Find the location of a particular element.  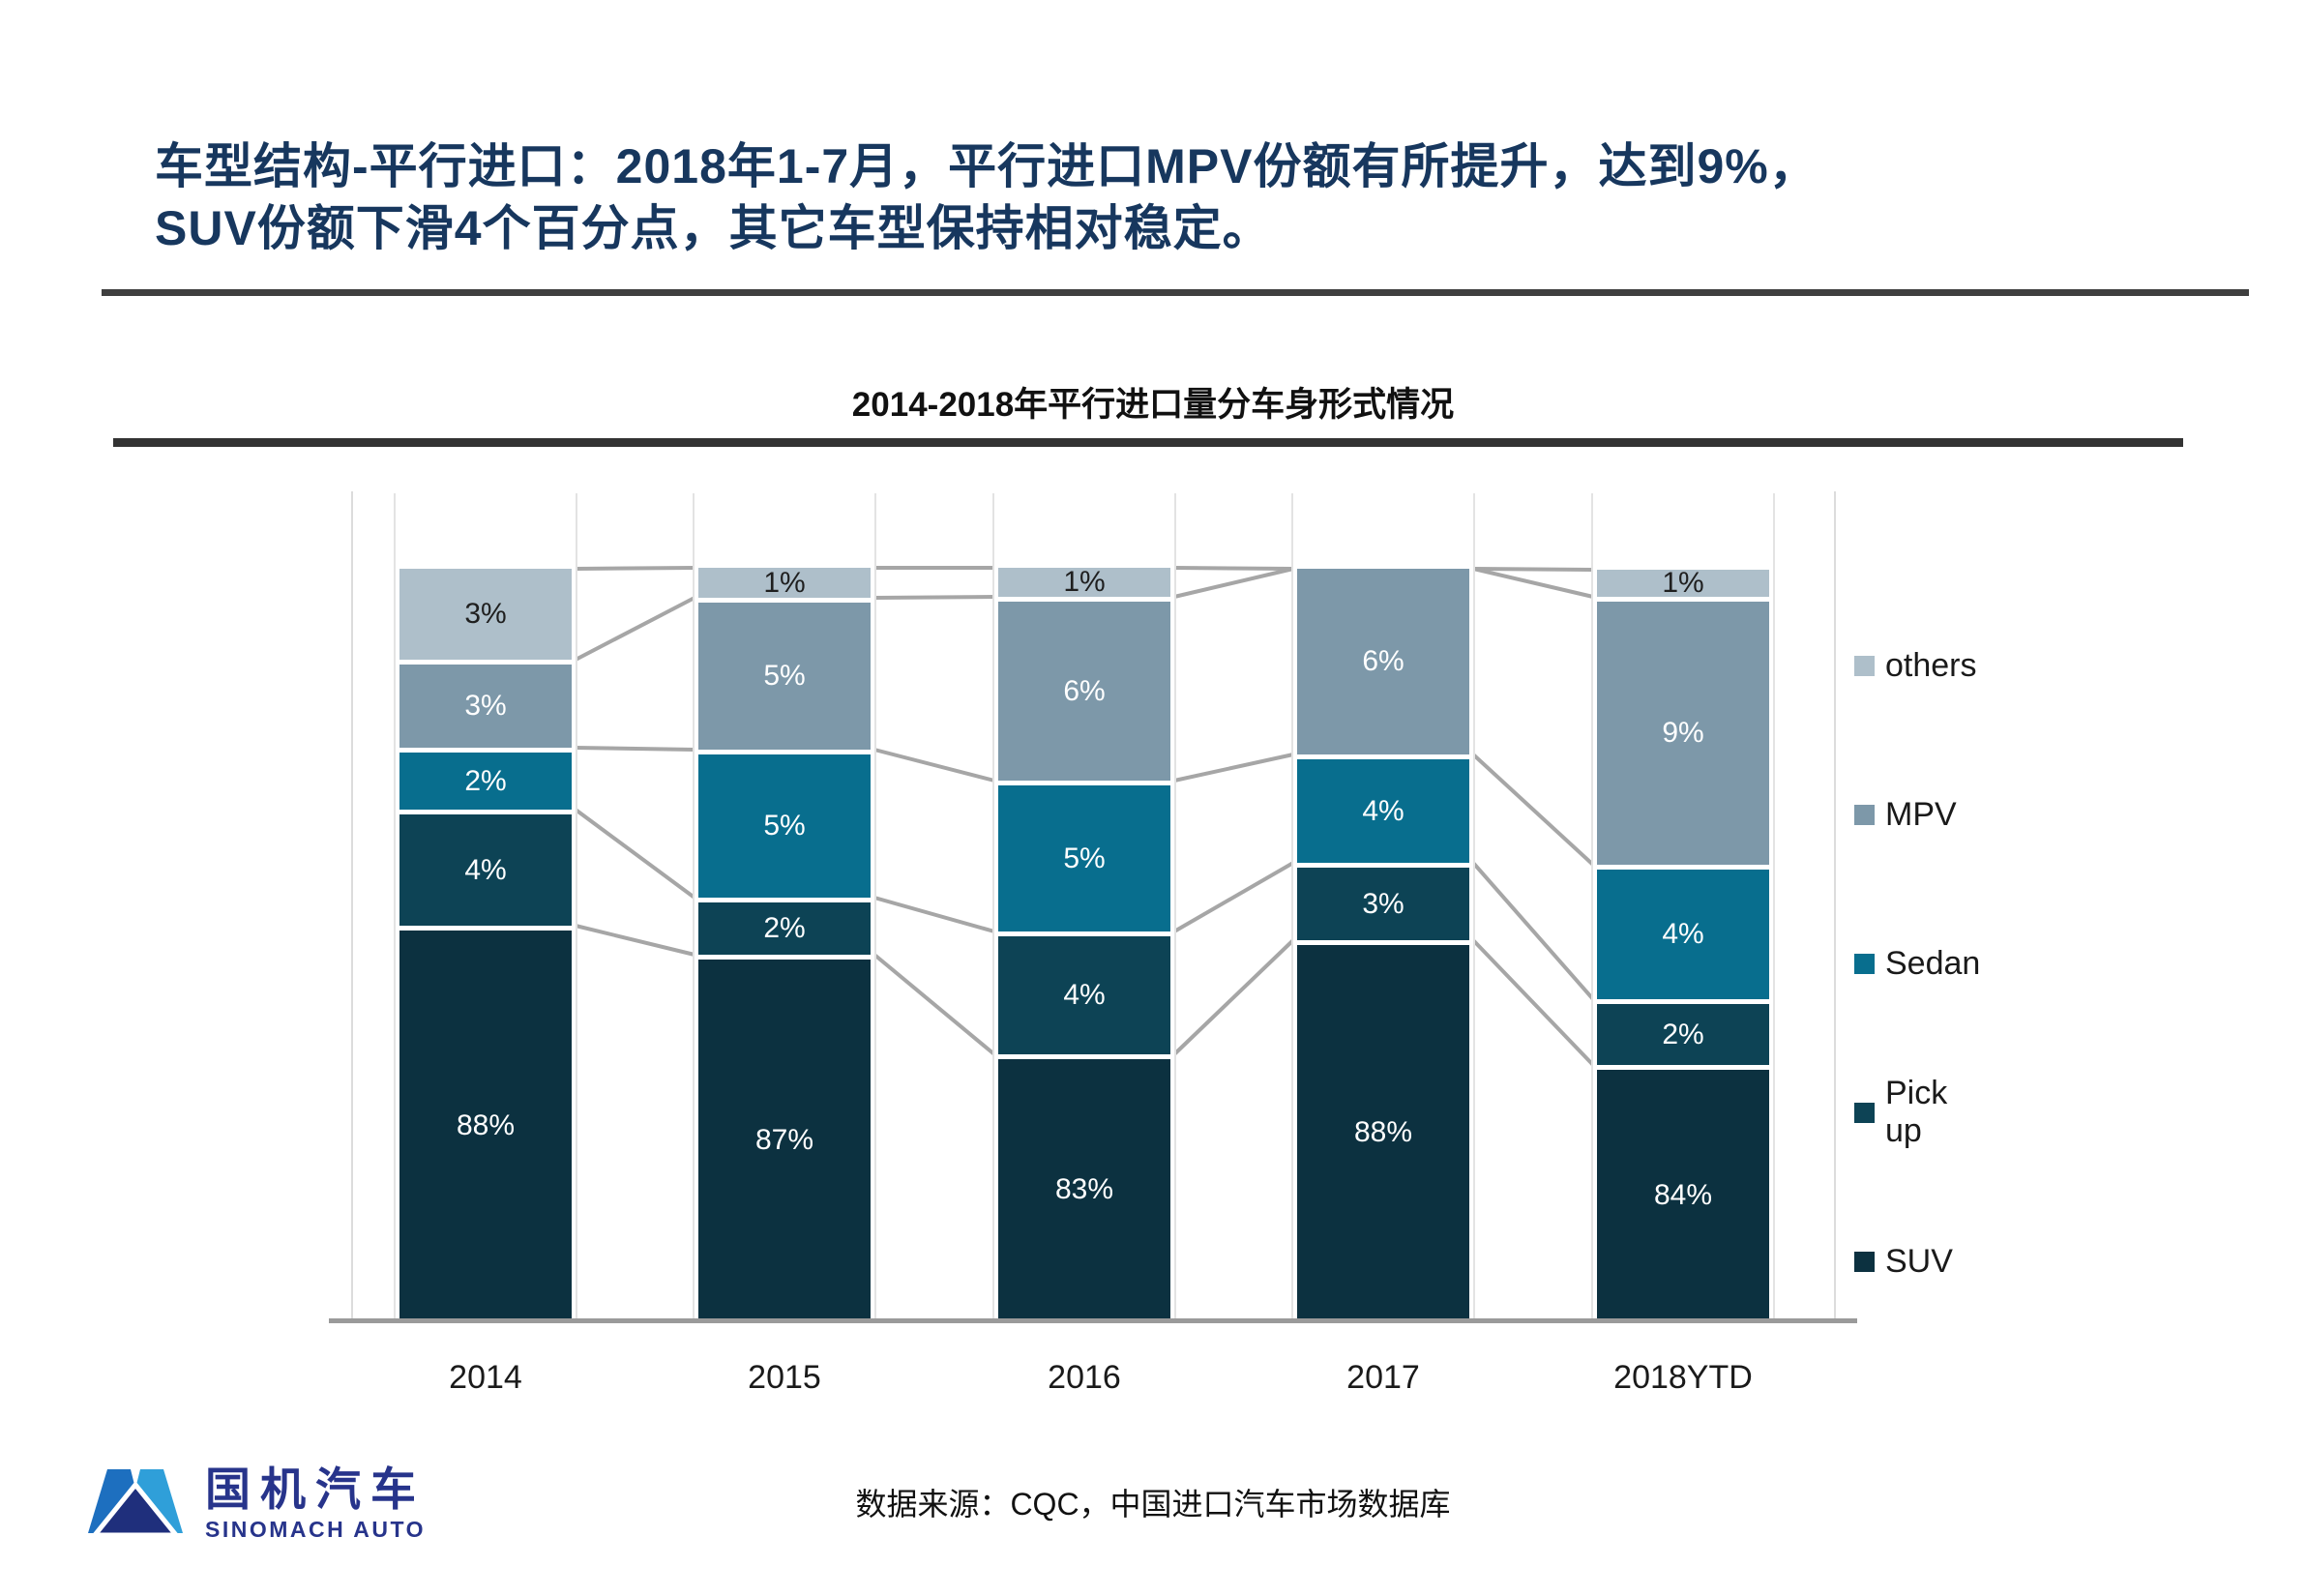

bar-segment-mpv: 5% is located at coordinates (784, 674).